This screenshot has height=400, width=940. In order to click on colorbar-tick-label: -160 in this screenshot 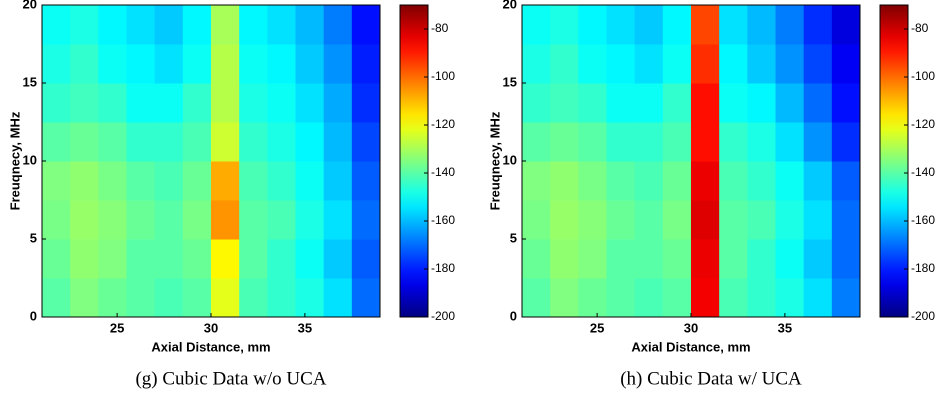, I will do `click(443, 220)`.